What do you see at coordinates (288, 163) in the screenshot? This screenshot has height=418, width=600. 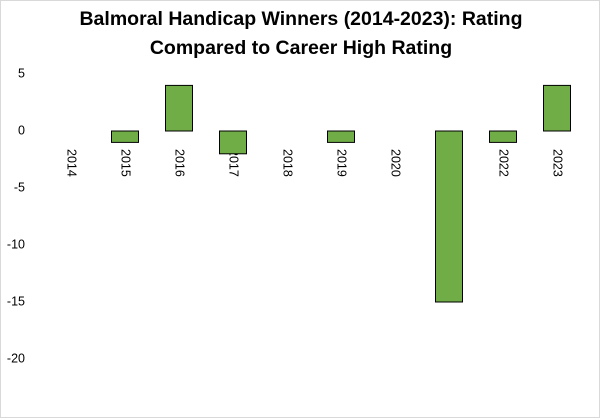 I see `x-tick-label: 2018` at bounding box center [288, 163].